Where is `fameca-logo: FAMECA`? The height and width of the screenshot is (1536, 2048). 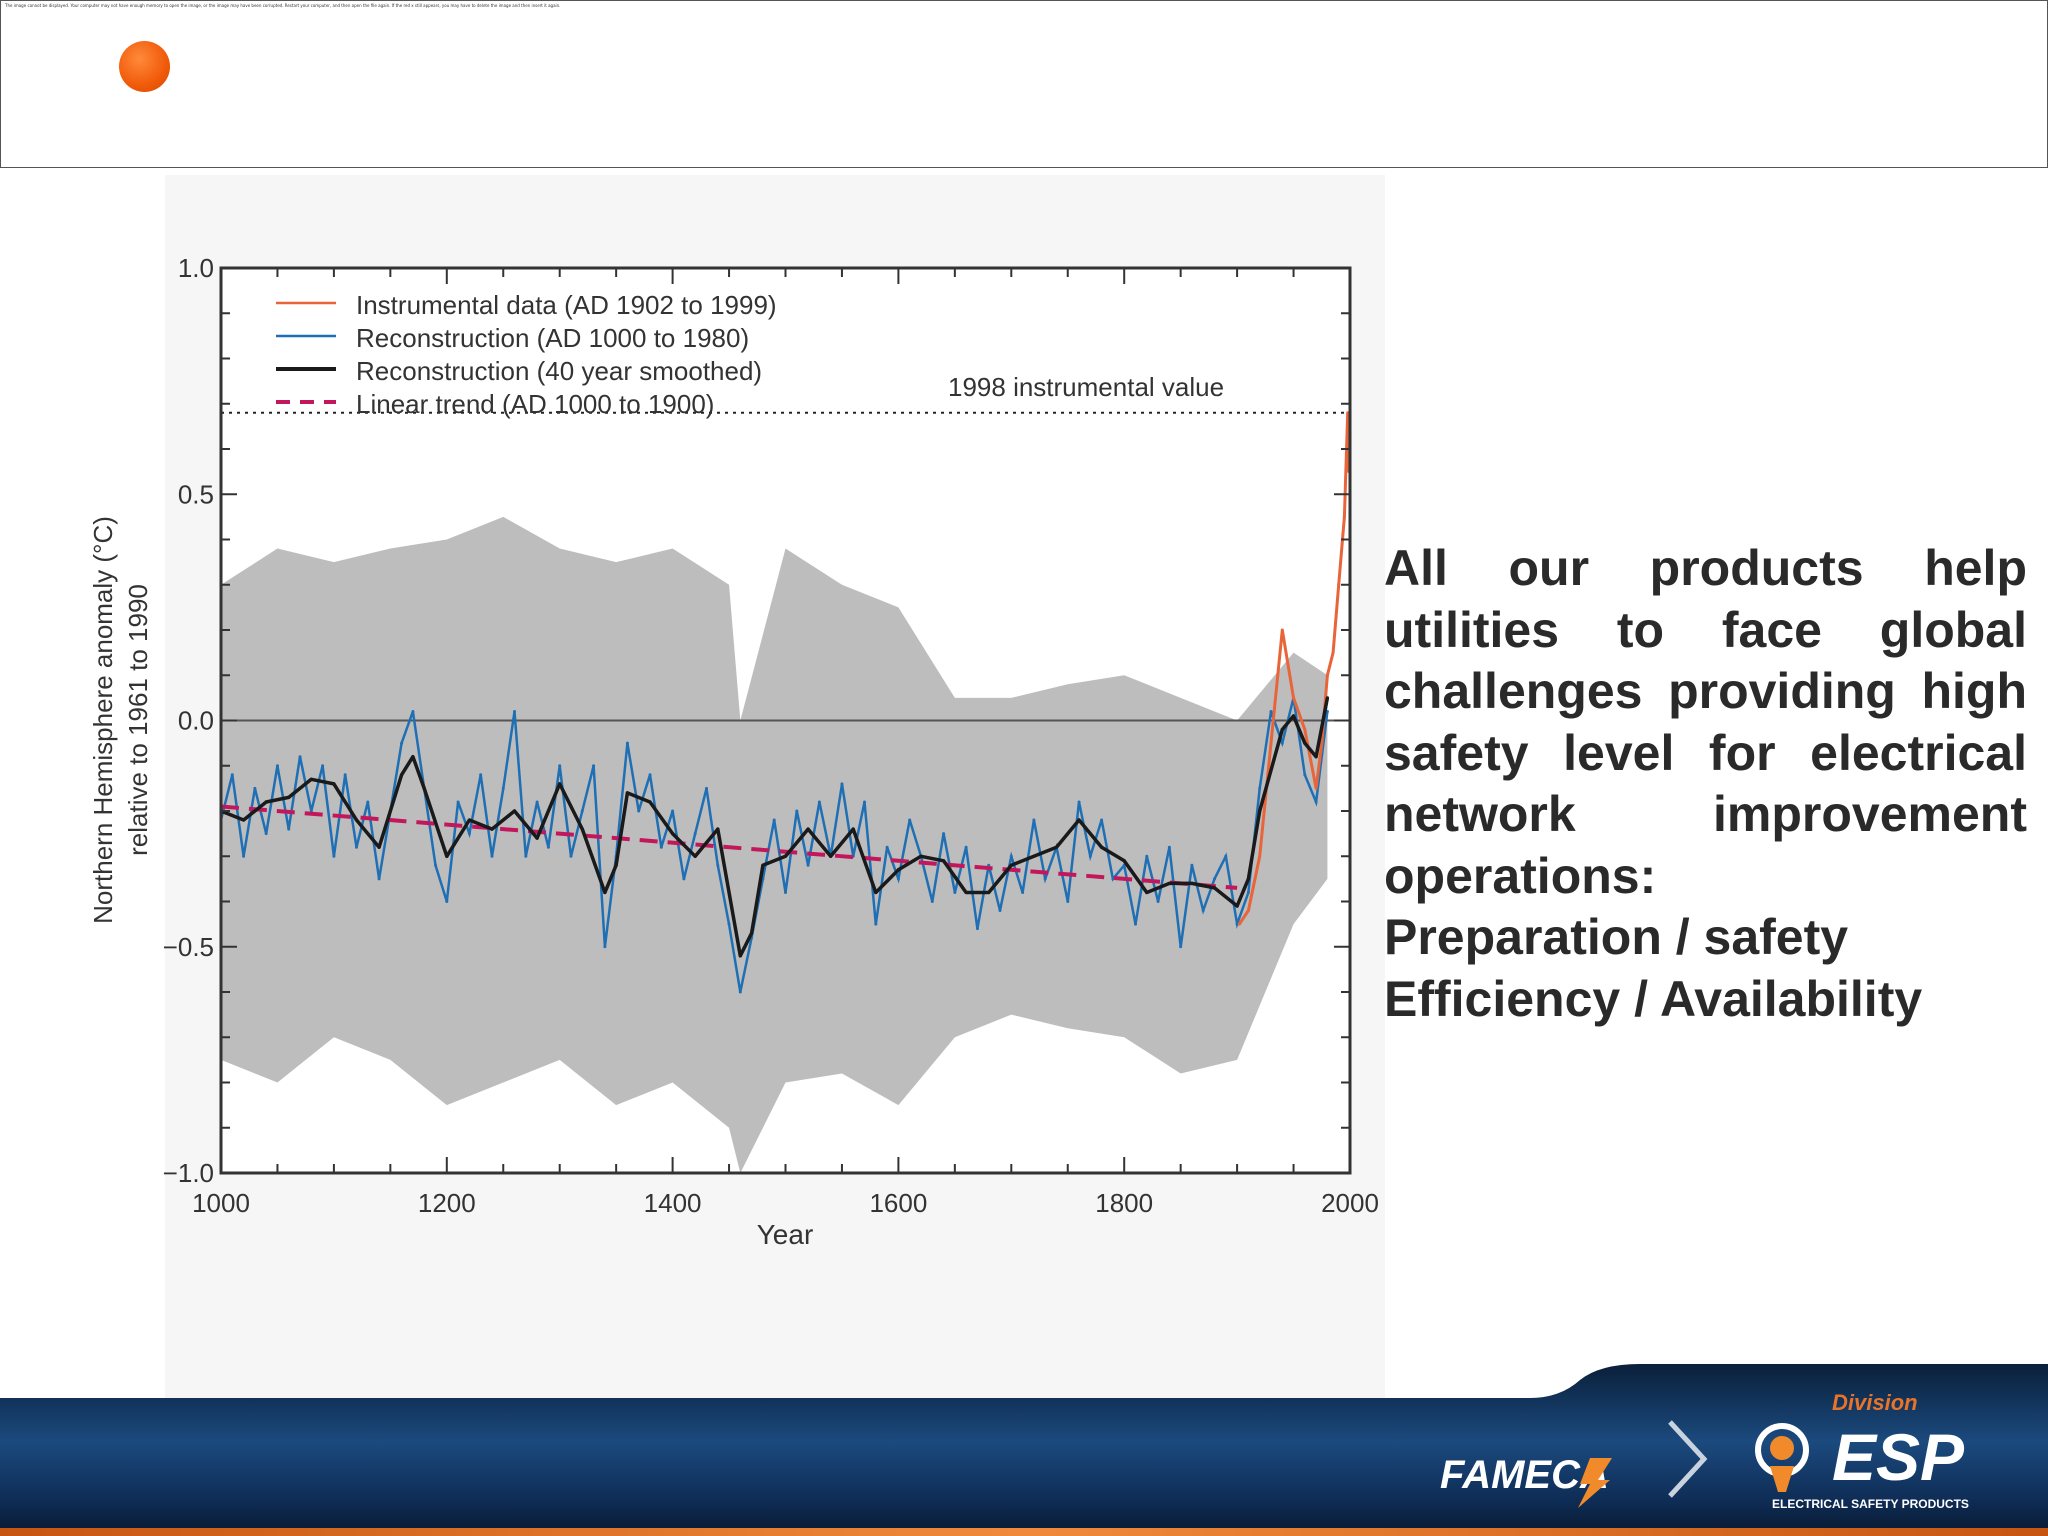
fameca-logo: FAMECA is located at coordinates (1526, 1480).